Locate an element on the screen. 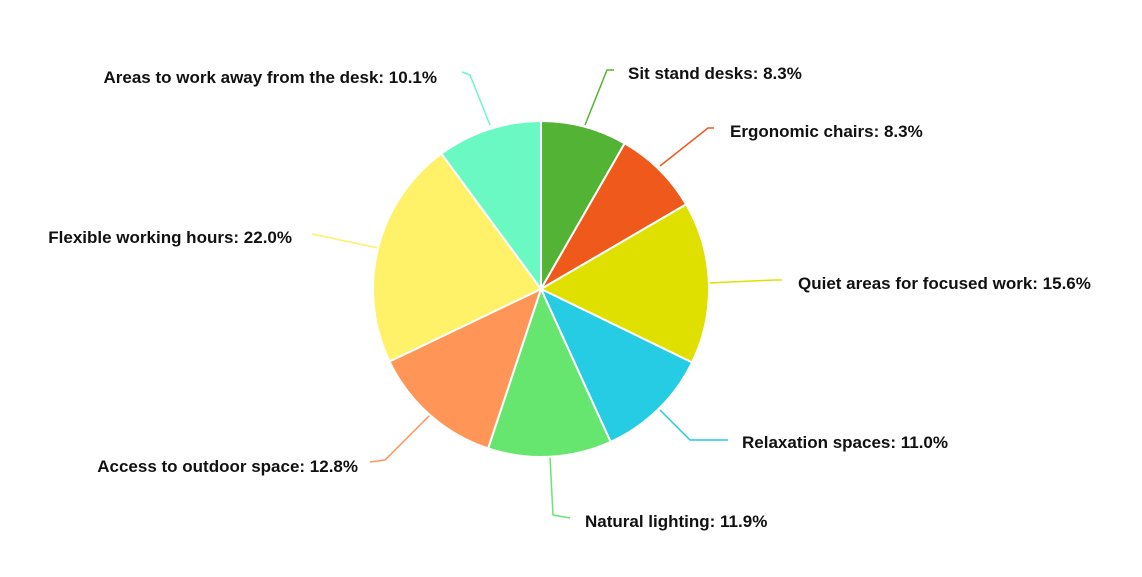 The image size is (1142, 577). slice-label: Areas to work away from the desk: 10.1% is located at coordinates (270, 77).